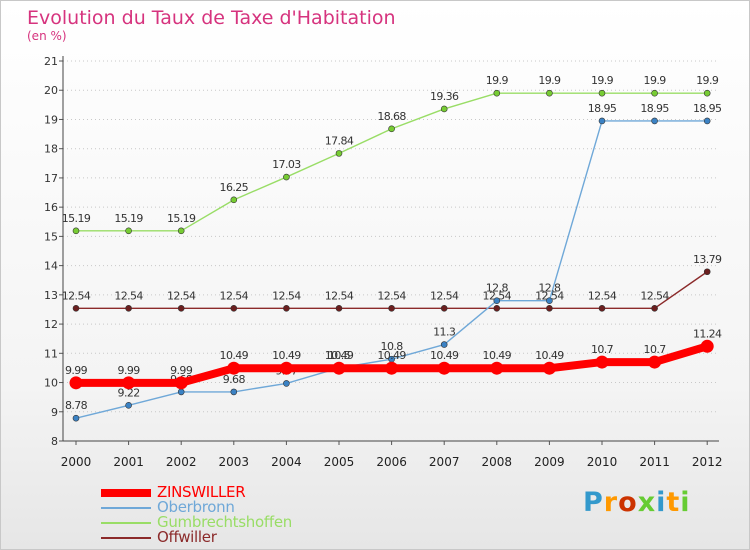 Image resolution: width=750 pixels, height=550 pixels. What do you see at coordinates (51, 119) in the screenshot?
I see `y-tick-label: 19` at bounding box center [51, 119].